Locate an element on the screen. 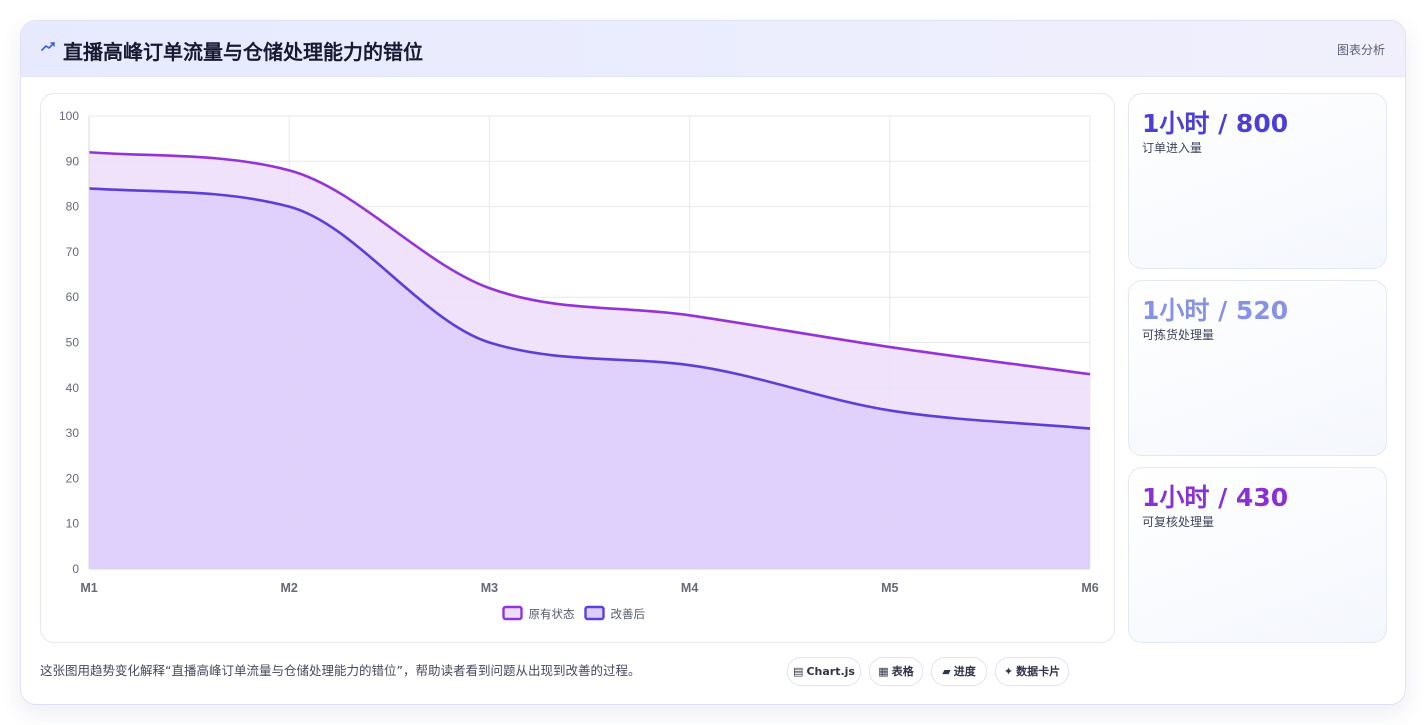 The width and height of the screenshot is (1426, 725). card-header: 直播高峰订单流量与仓储处理能力的错位 图表分析 is located at coordinates (713, 49).